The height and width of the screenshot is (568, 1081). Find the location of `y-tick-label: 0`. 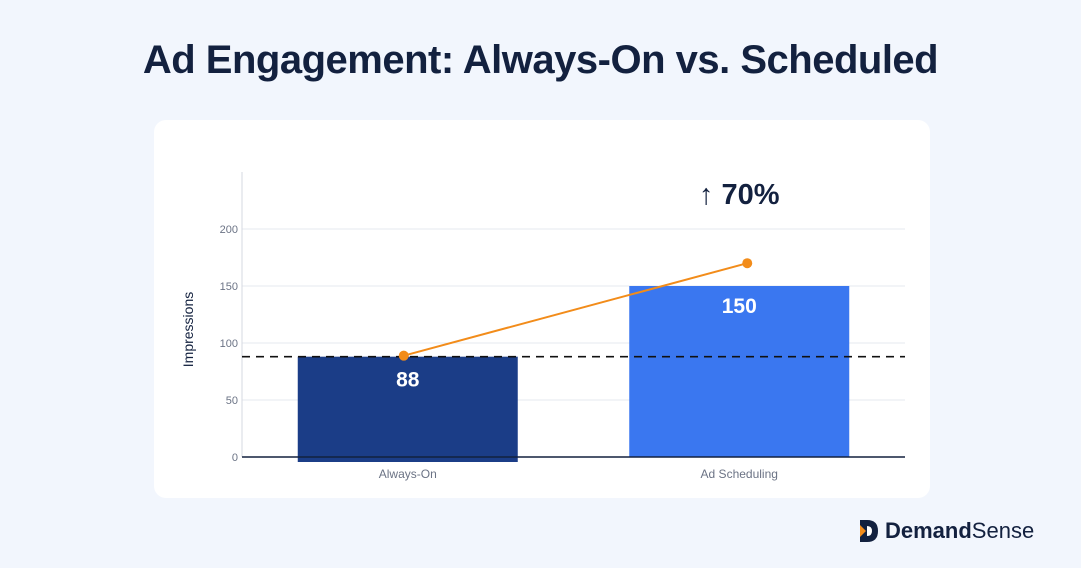

y-tick-label: 0 is located at coordinates (235, 458).